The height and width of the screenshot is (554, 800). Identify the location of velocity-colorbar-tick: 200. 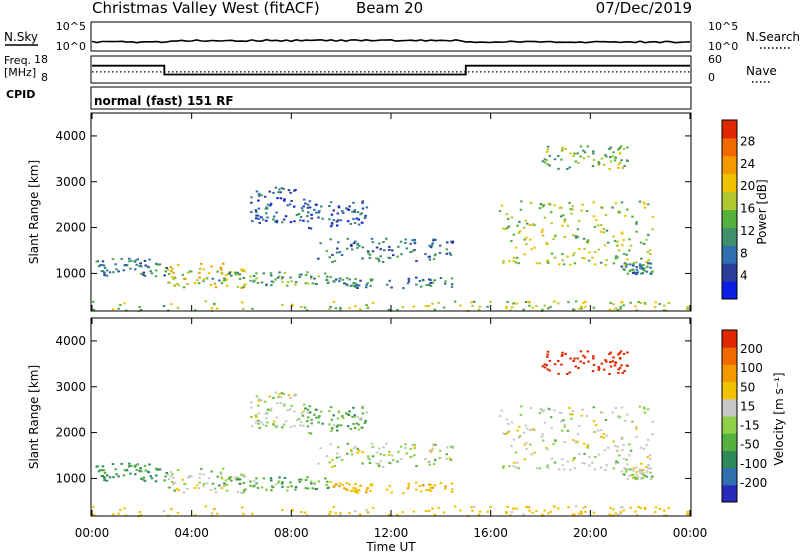
(751, 349).